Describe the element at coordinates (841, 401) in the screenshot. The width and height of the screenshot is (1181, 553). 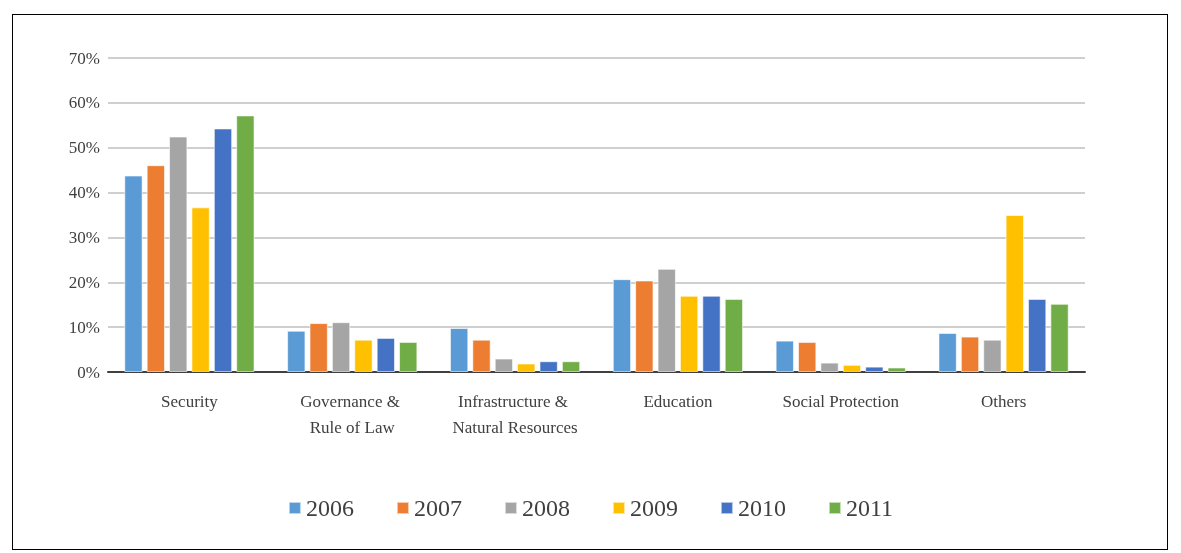
I see `x-tick-label: Social Protection` at that location.